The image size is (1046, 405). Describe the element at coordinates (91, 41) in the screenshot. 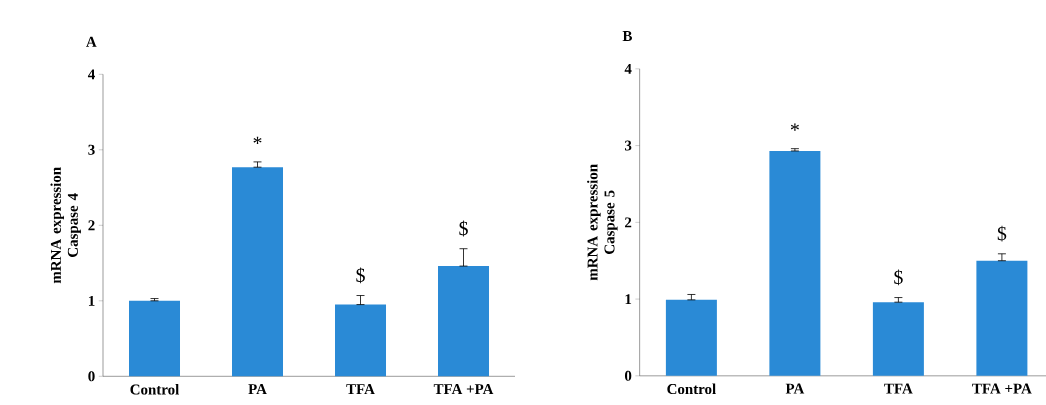

I see `chart-title: A` at that location.